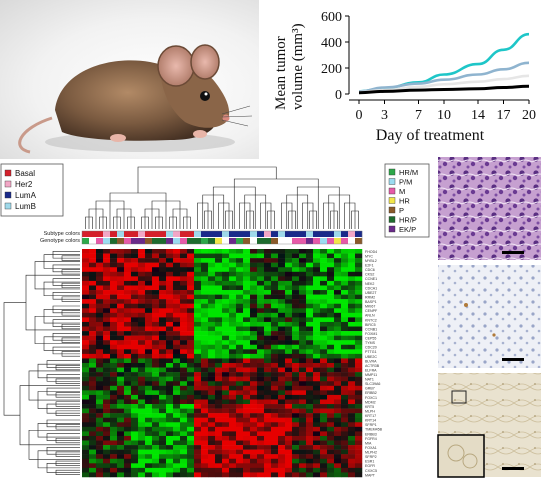 This screenshot has height=479, width=543. Describe the element at coordinates (359, 115) in the screenshot. I see `x-tick-label: 0` at that location.